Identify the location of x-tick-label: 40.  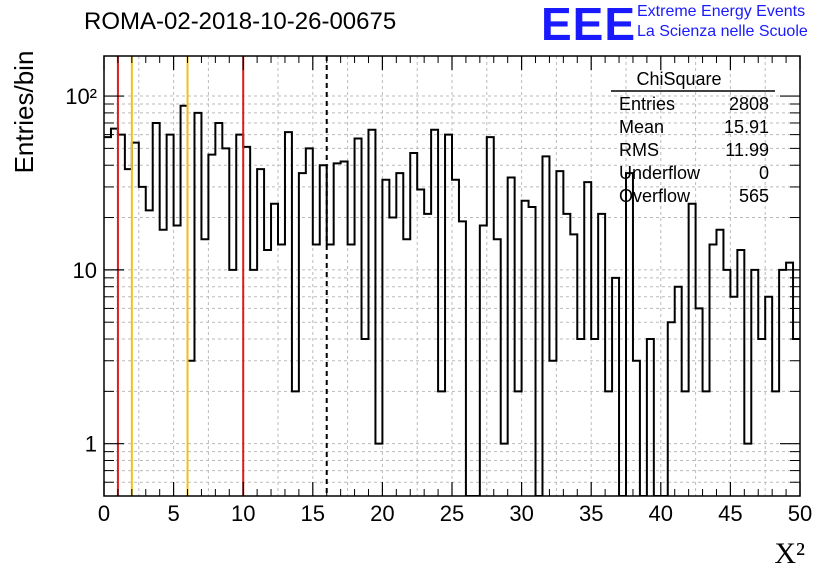
(661, 513).